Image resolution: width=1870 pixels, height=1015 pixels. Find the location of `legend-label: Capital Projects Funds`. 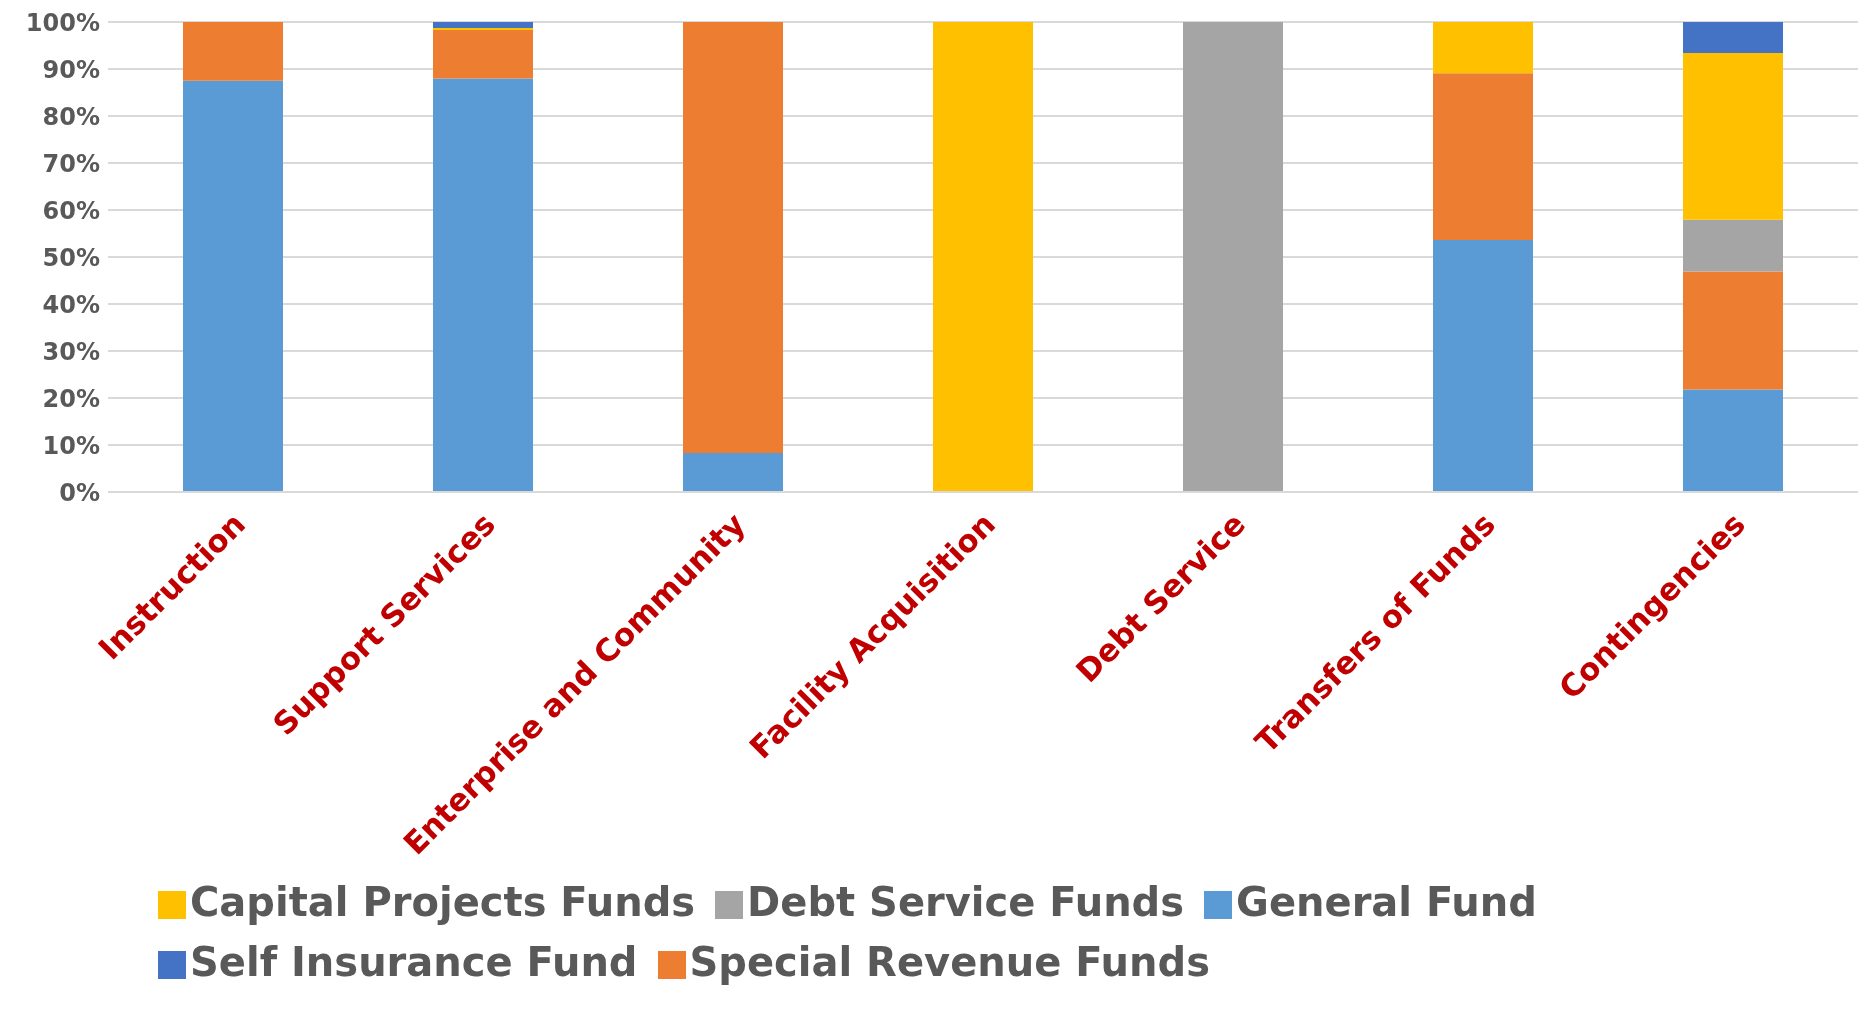

legend-label: Capital Projects Funds is located at coordinates (443, 902).